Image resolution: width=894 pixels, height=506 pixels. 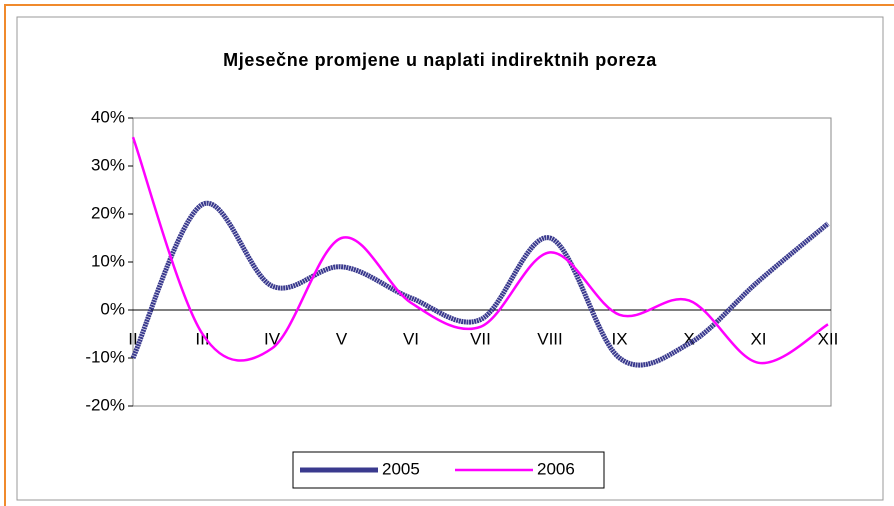 I want to click on y-tick-label: -20%, so click(x=105, y=404).